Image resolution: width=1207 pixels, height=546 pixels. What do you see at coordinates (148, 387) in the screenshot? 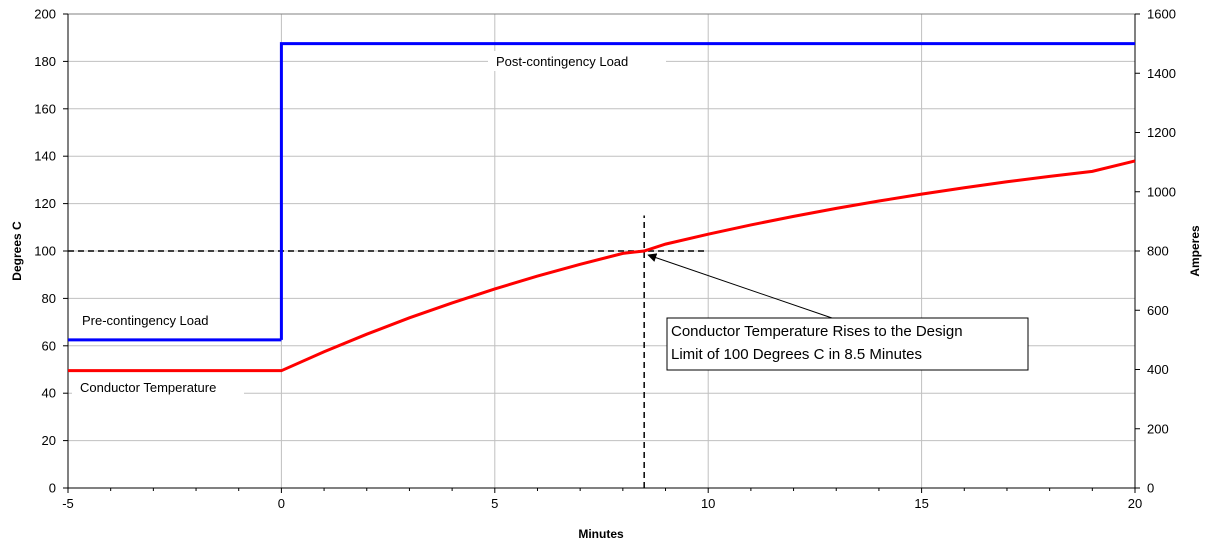
I see `conductor-temperature-label: Conductor Temperature` at bounding box center [148, 387].